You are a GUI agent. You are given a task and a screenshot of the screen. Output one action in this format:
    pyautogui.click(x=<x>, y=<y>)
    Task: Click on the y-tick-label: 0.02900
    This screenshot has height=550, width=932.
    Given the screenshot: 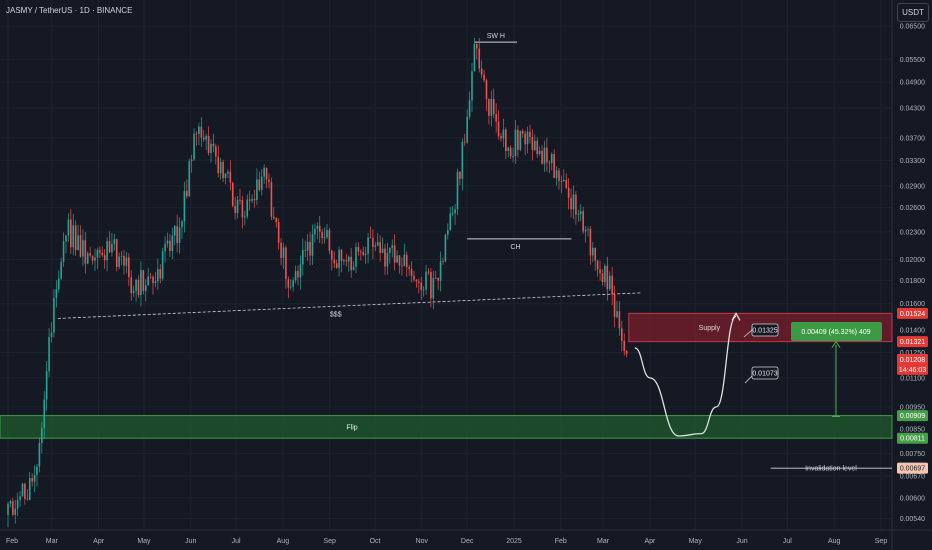 What is the action you would take?
    pyautogui.click(x=912, y=186)
    